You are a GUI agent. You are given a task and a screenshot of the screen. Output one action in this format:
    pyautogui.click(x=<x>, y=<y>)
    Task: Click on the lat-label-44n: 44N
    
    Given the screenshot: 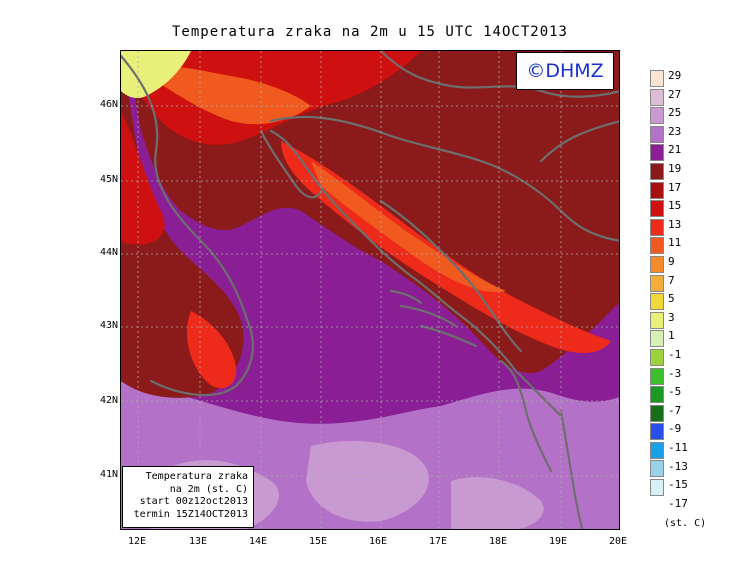 What is the action you would take?
    pyautogui.click(x=108, y=252)
    